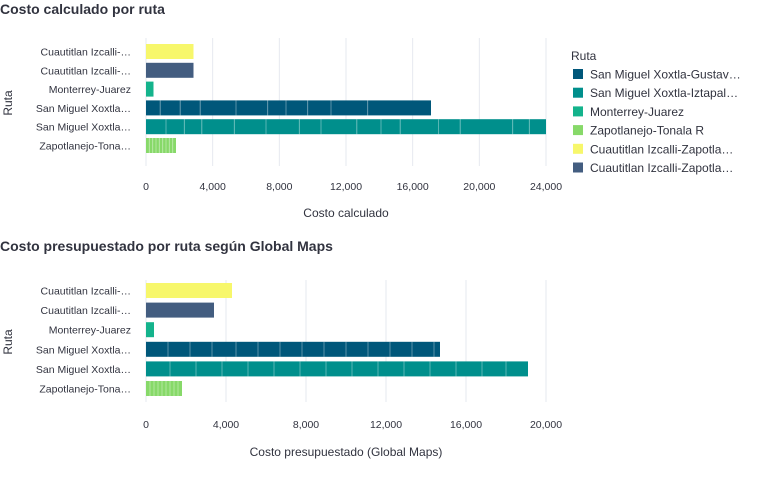 This screenshot has height=478, width=757. What do you see at coordinates (337, 339) in the screenshot?
I see `chart-2-bars` at bounding box center [337, 339].